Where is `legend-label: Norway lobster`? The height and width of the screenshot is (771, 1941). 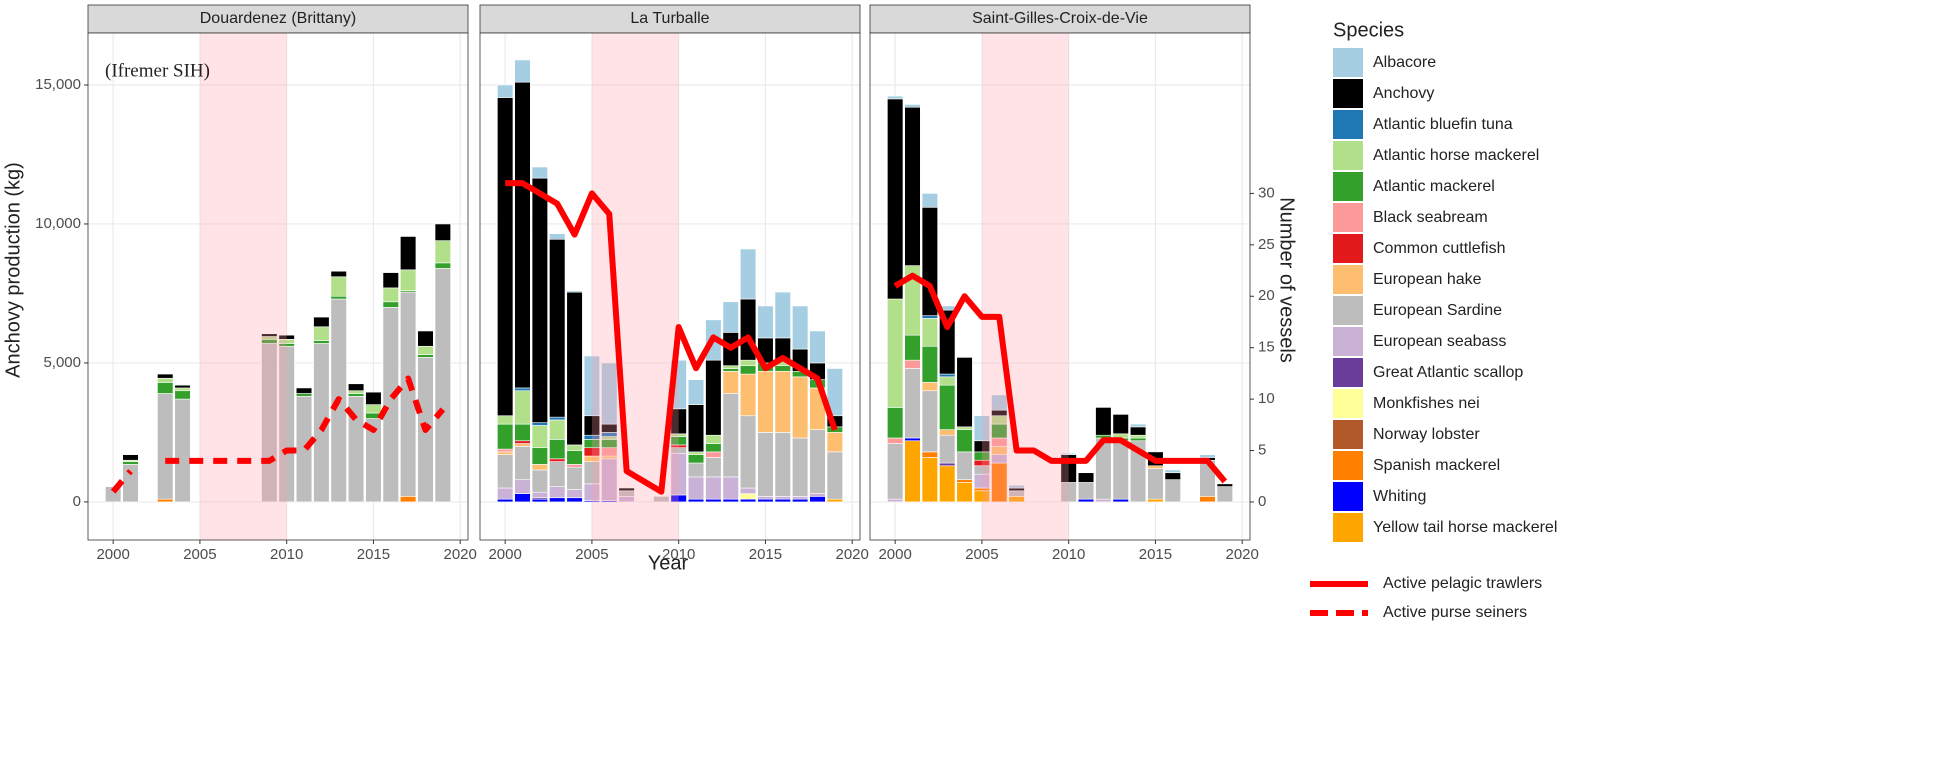 legend-label: Norway lobster is located at coordinates (1426, 434).